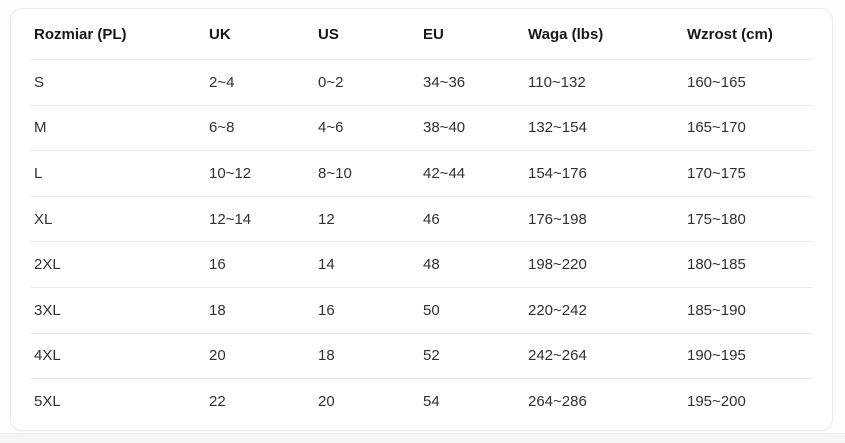  What do you see at coordinates (557, 219) in the screenshot?
I see `cell: 176~198` at bounding box center [557, 219].